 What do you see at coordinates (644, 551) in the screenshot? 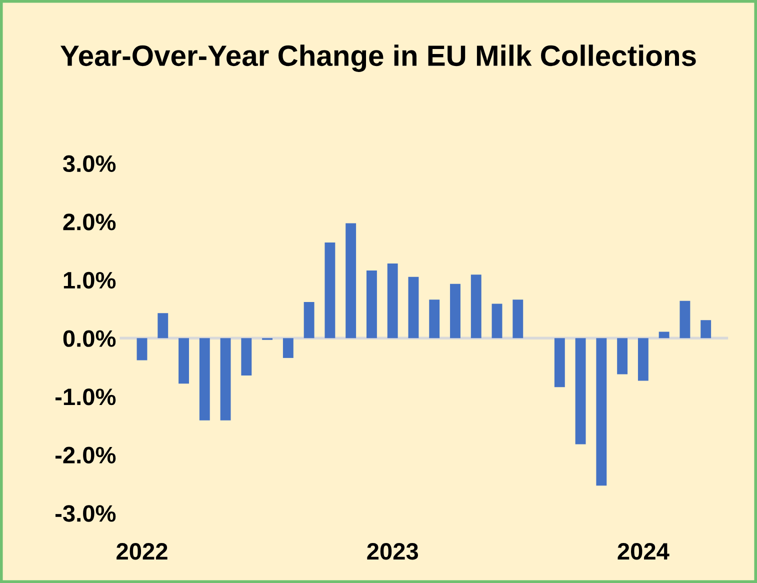
I see `x-tick-label: 2024` at bounding box center [644, 551].